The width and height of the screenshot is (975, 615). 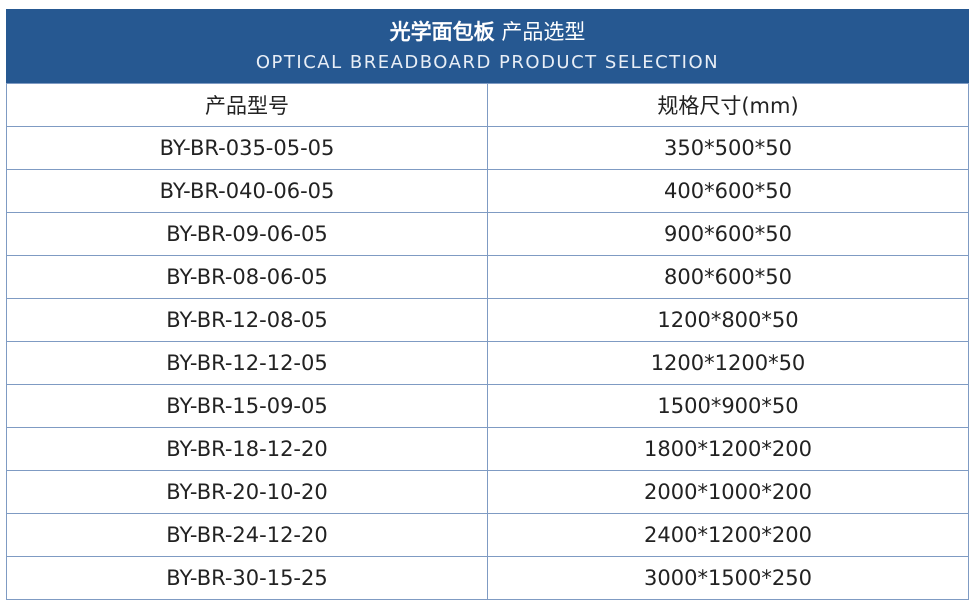 What do you see at coordinates (247, 148) in the screenshot?
I see `cell-model: BY-BR-035-05-05` at bounding box center [247, 148].